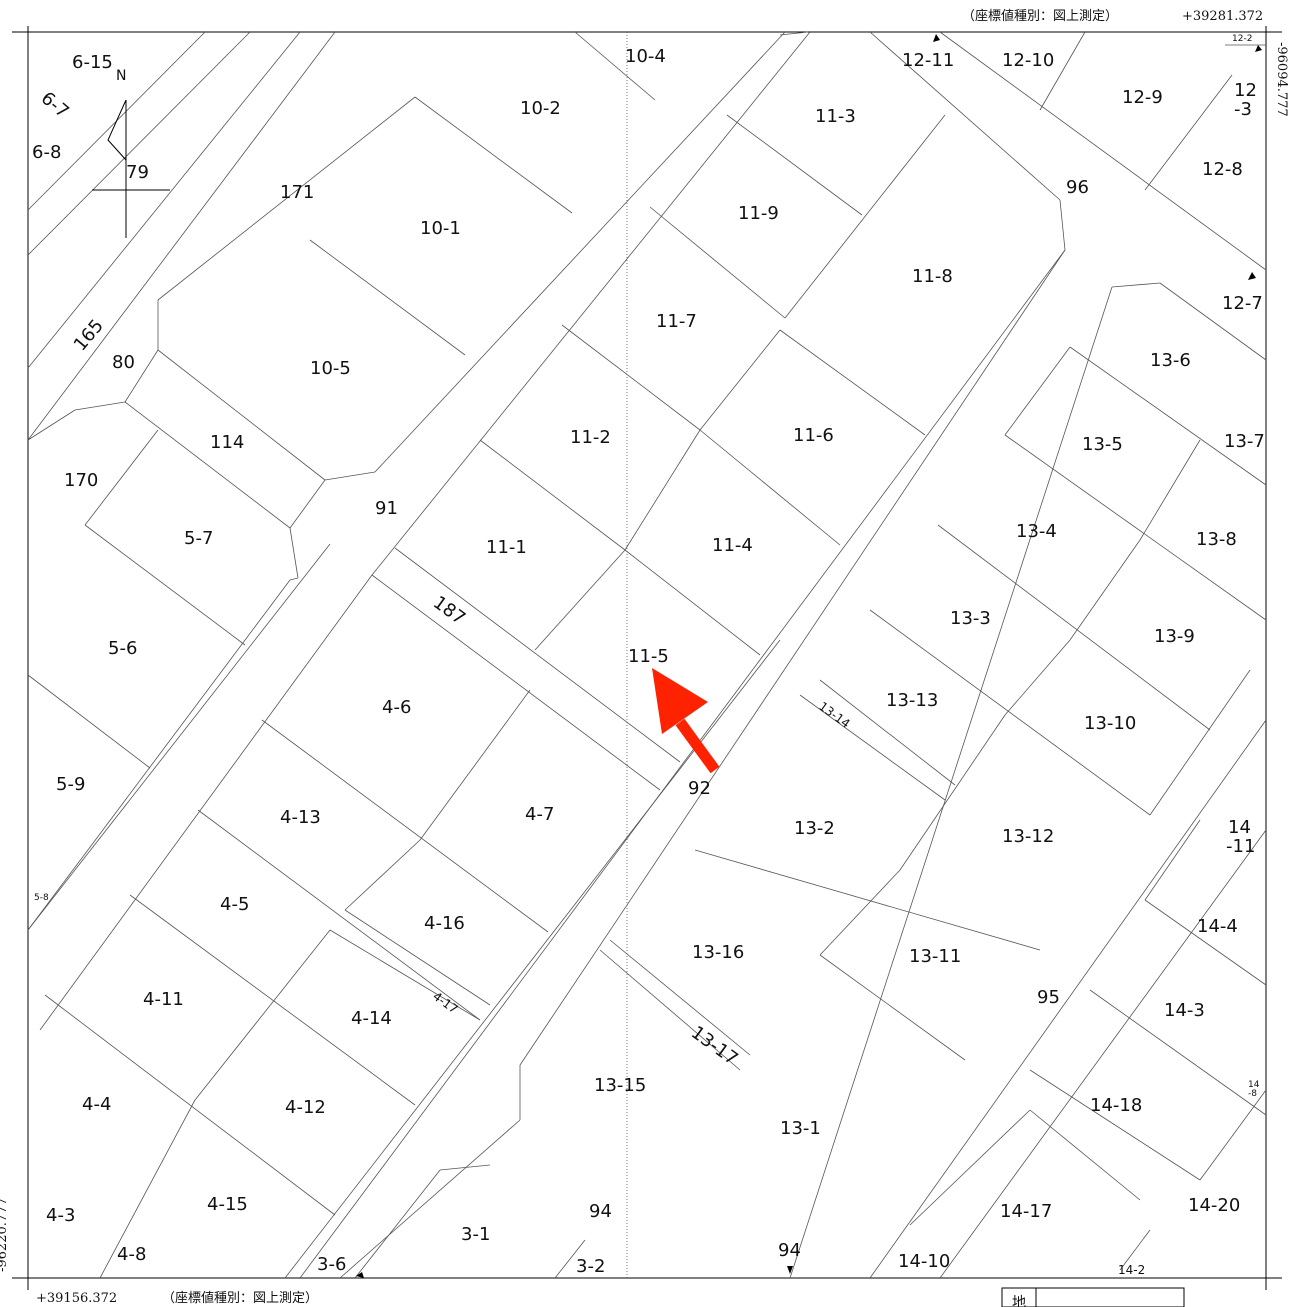  What do you see at coordinates (1077, 187) in the screenshot?
I see `parcel-label: 96` at bounding box center [1077, 187].